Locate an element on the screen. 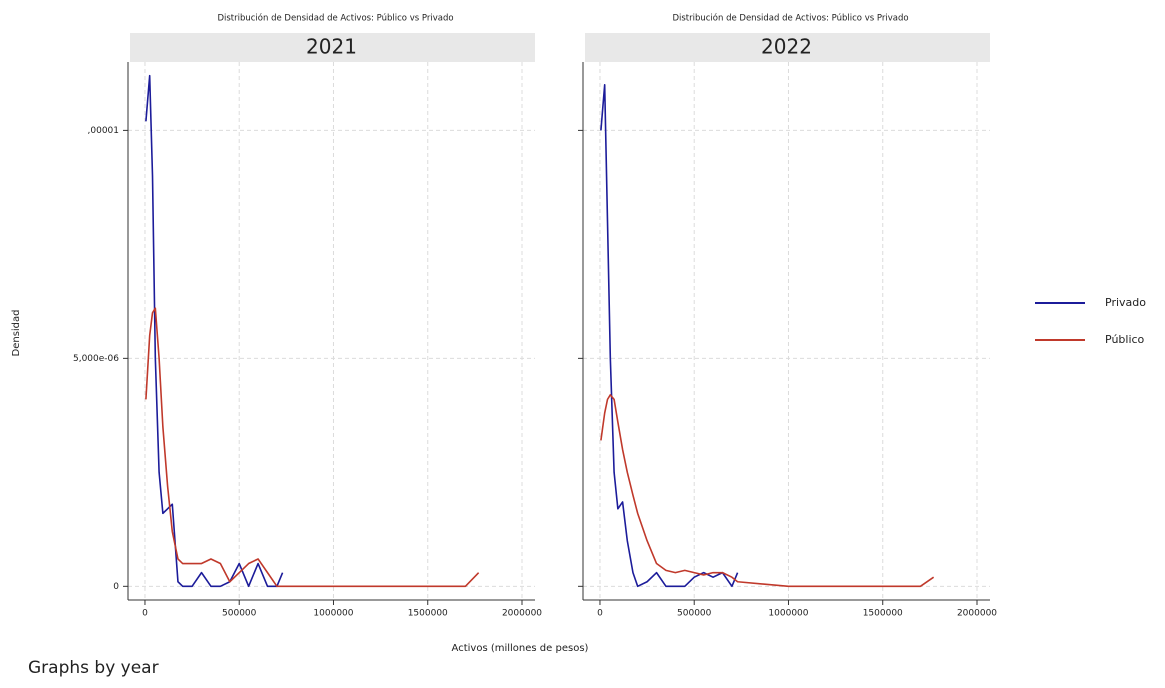 This screenshot has height=688, width=1165. y-tick-label: 5,000e-06 is located at coordinates (96, 359).